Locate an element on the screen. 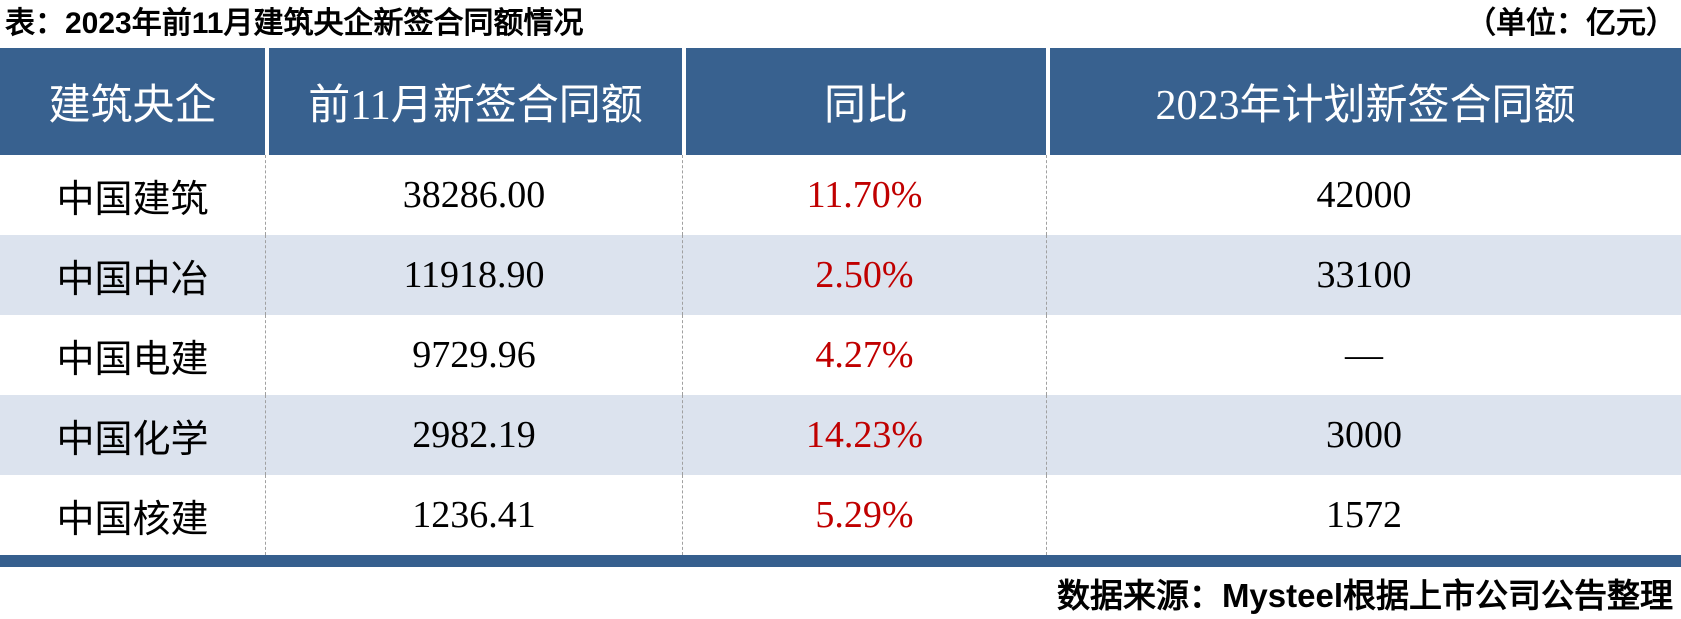  cell-plan: 1572 is located at coordinates (1363, 515).